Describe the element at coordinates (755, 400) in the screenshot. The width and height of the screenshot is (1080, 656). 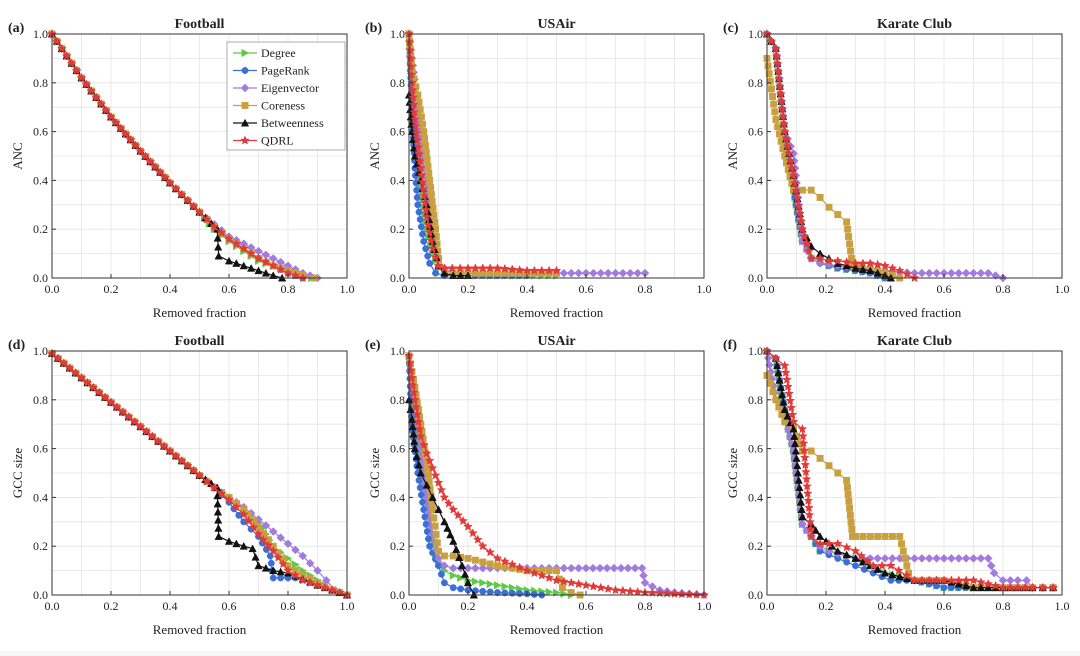
I see `y-tick-label: 0.8` at that location.